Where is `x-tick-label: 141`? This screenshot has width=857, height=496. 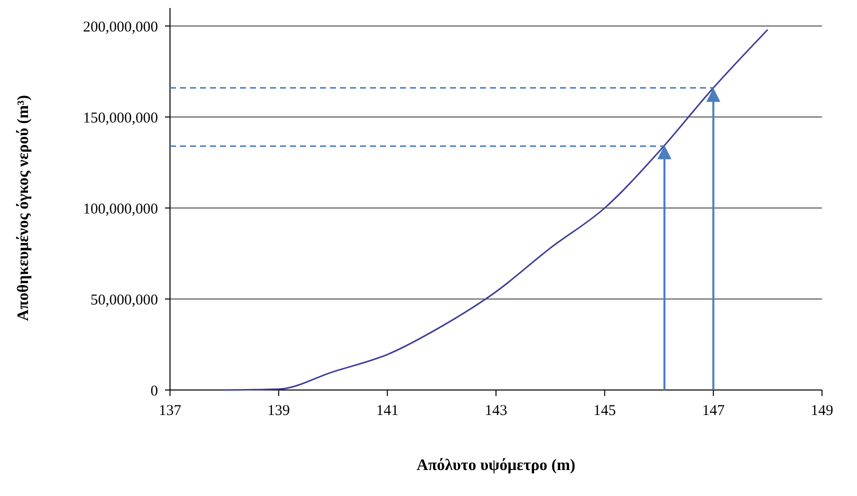
x-tick-label: 141 is located at coordinates (387, 411).